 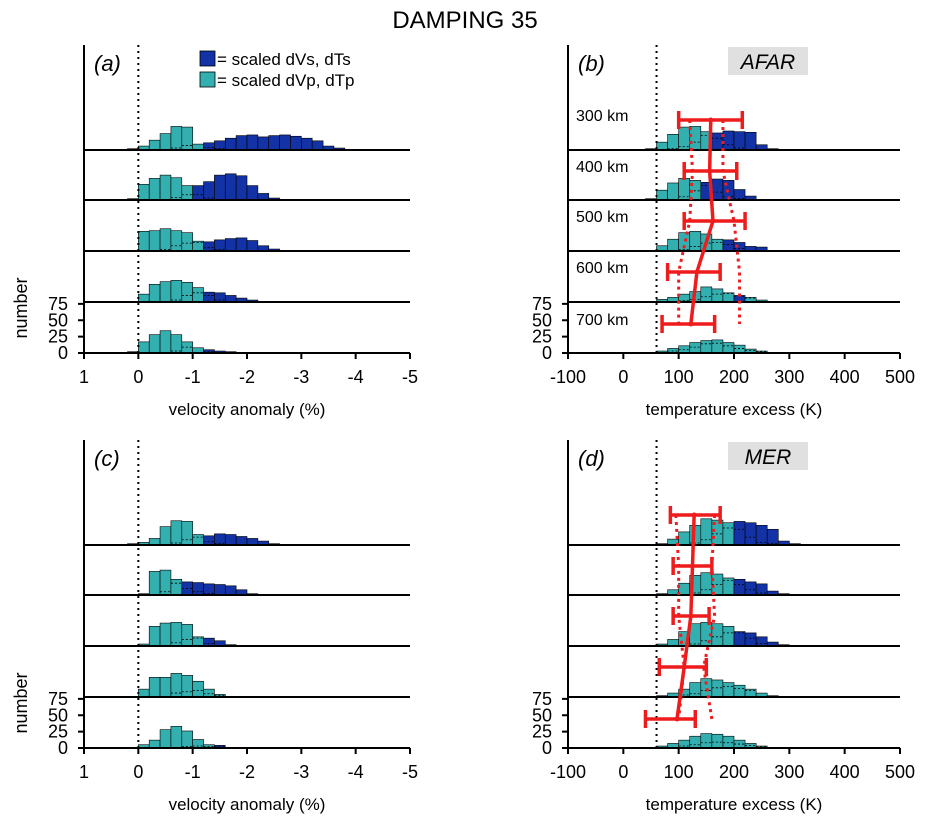 I want to click on x-tick-label: -4, so click(x=356, y=377).